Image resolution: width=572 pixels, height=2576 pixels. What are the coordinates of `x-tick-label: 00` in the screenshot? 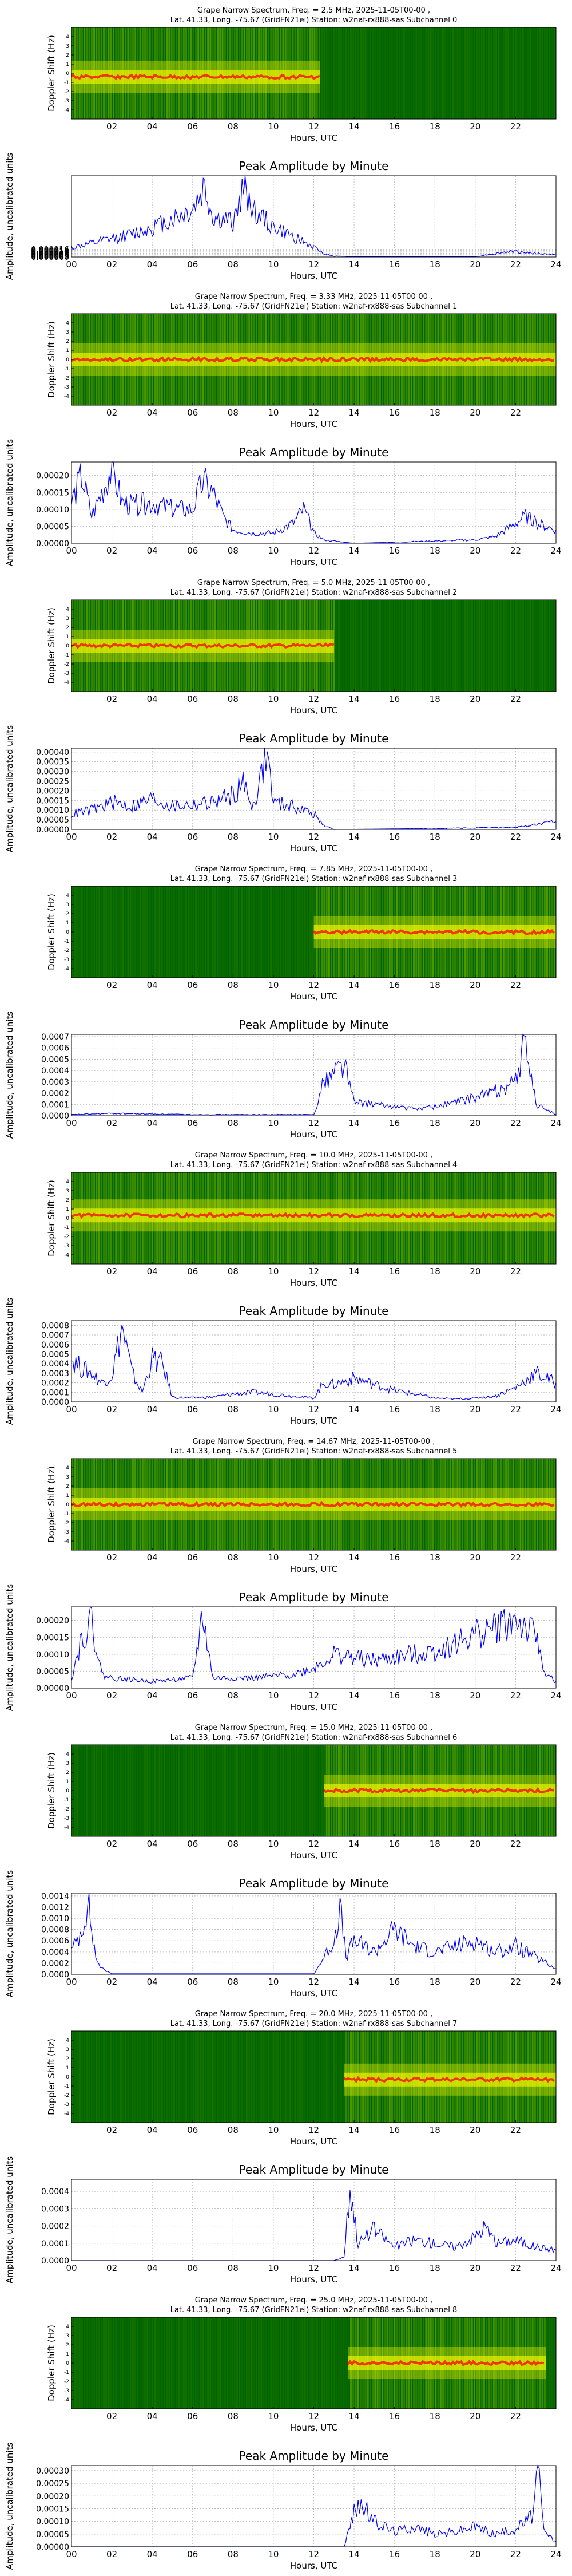 It's located at (71, 2554).